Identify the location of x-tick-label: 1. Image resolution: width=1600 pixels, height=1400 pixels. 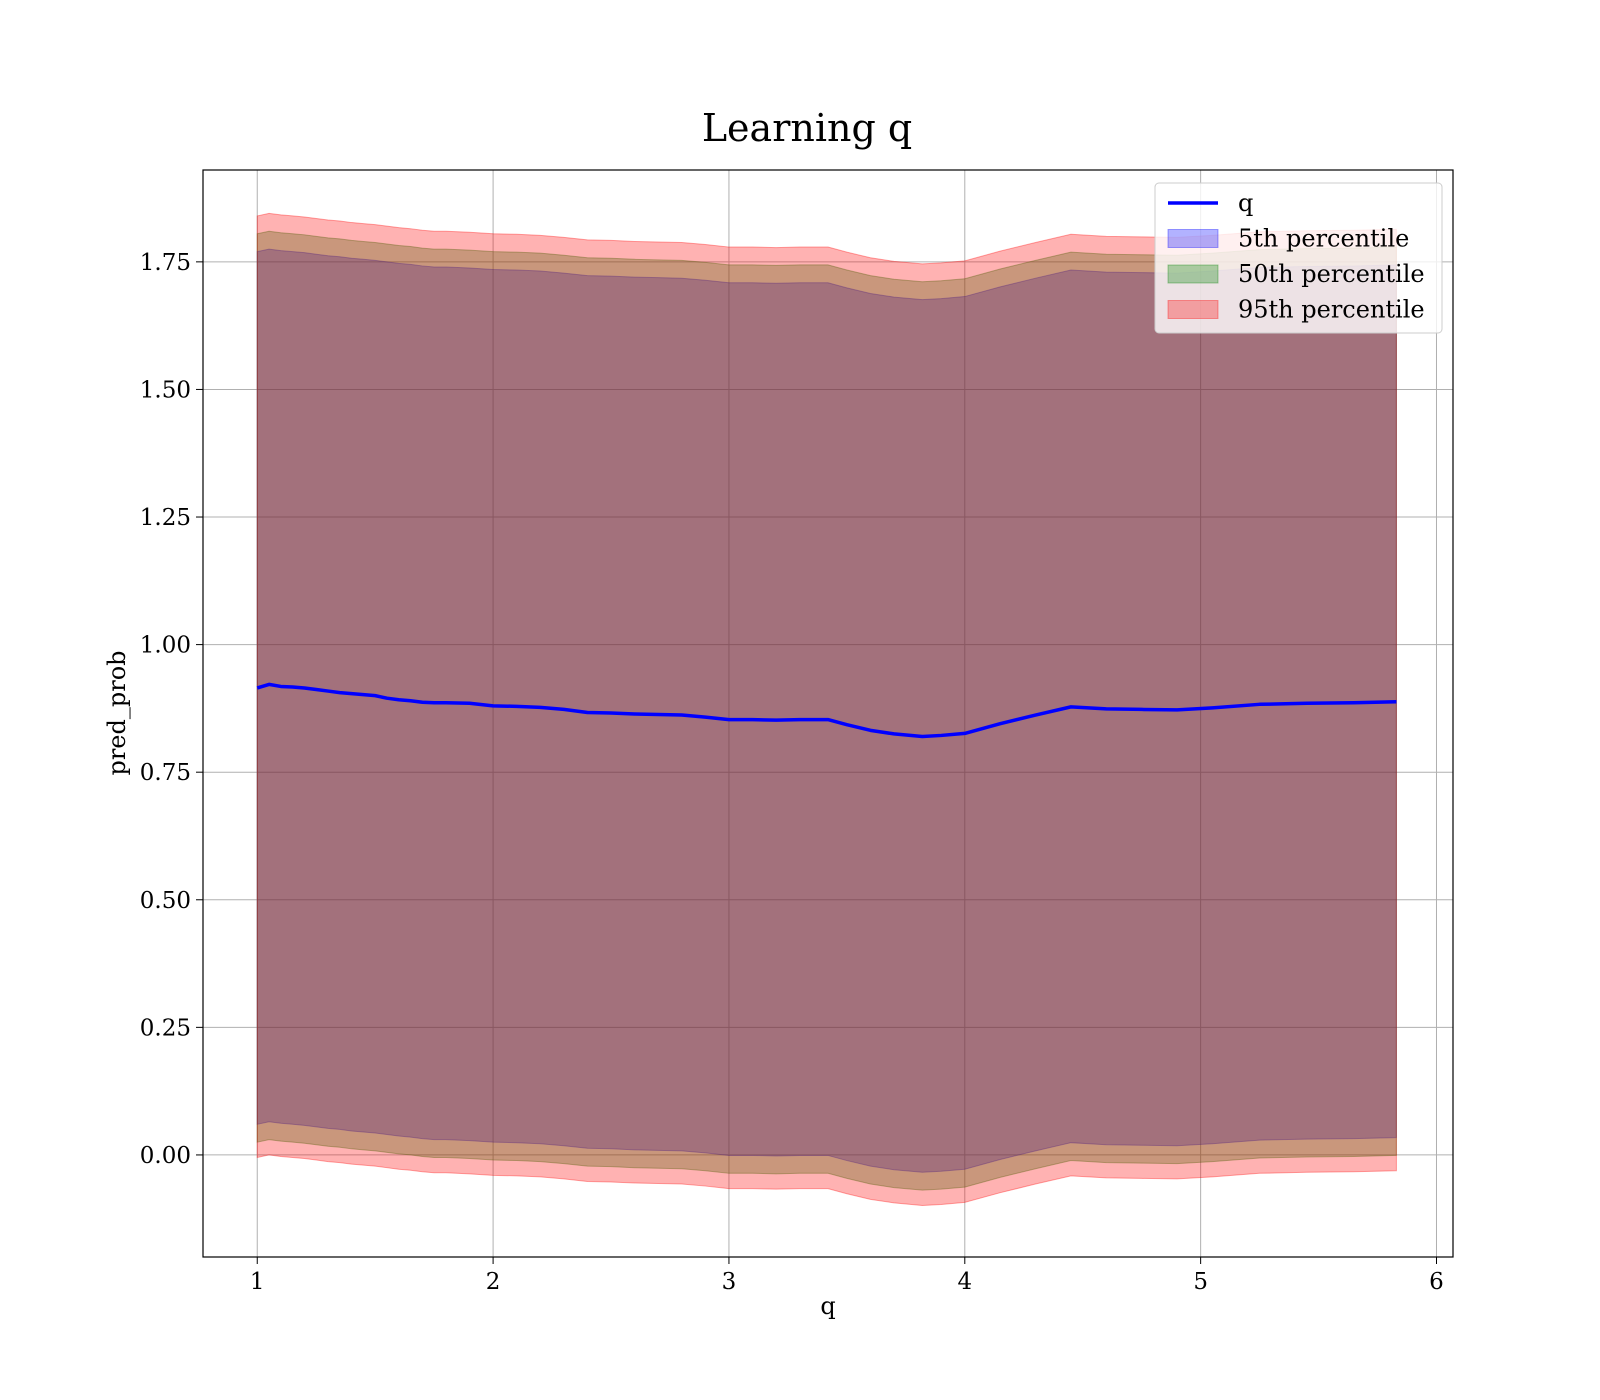
(257, 1282).